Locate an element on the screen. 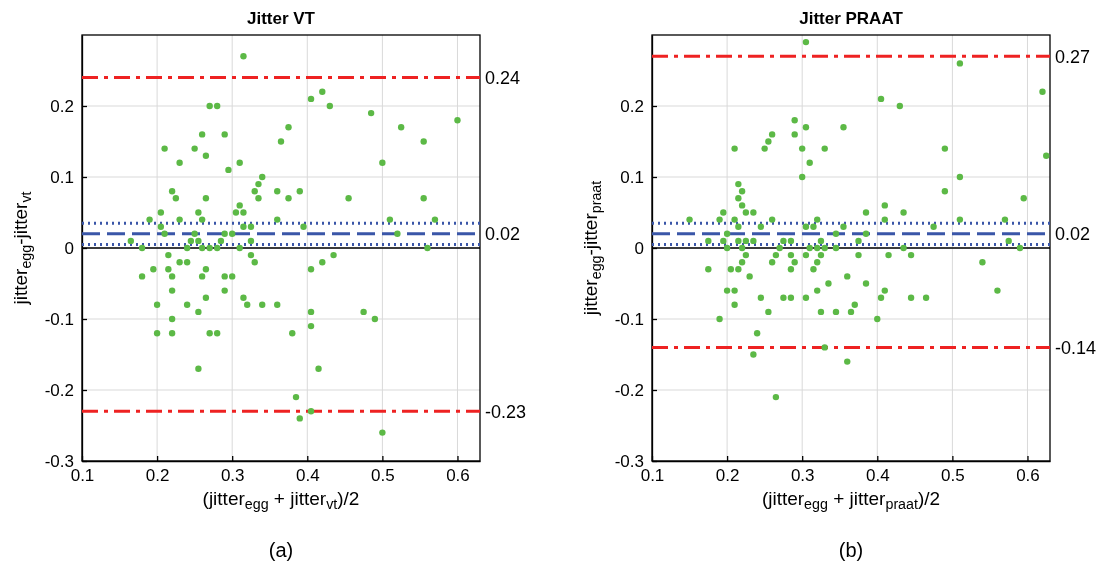 The width and height of the screenshot is (1104, 574). text: (a) is located at coordinates (281, 550).